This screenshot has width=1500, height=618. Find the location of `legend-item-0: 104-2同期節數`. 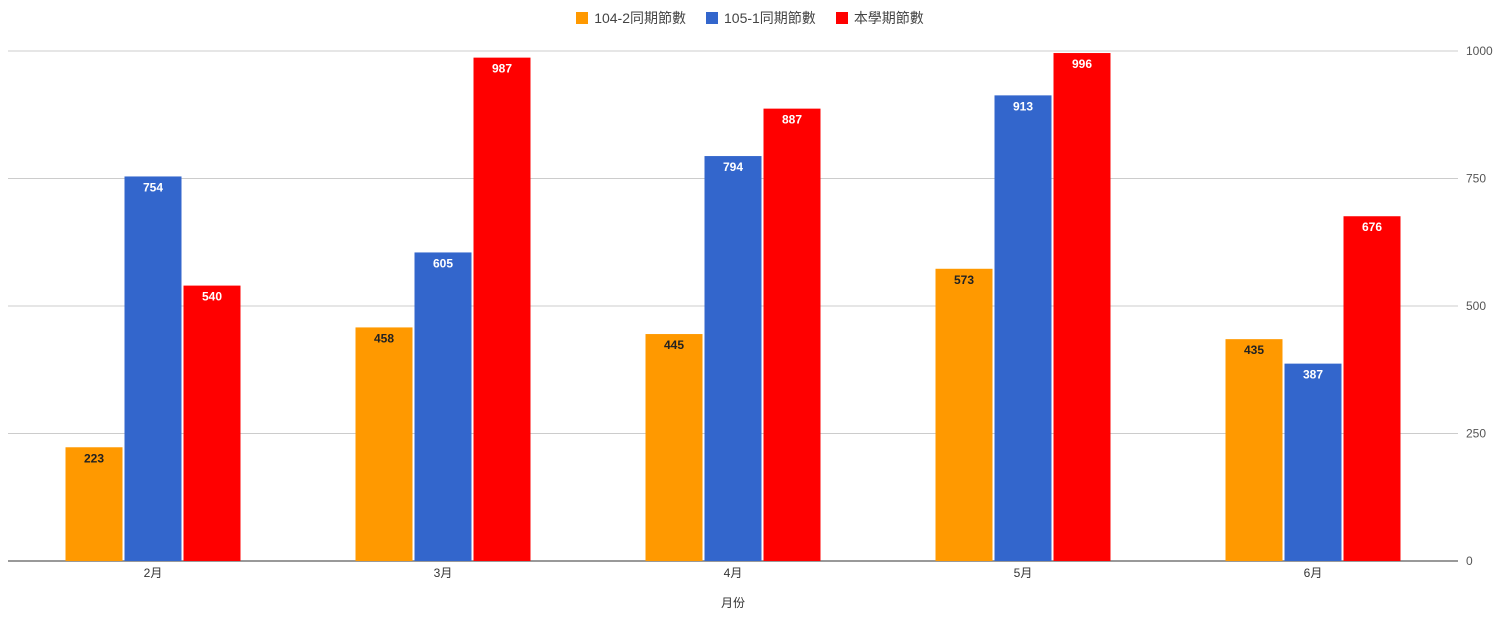

legend-item-0: 104-2同期節數 is located at coordinates (631, 18).